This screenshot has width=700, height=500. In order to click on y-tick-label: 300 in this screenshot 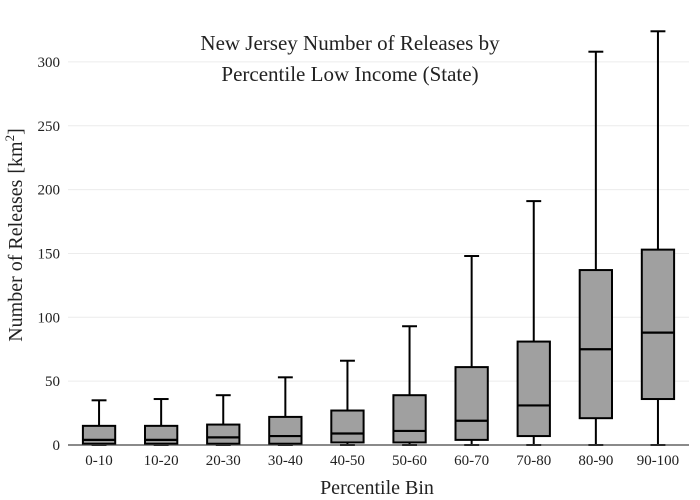, I will do `click(49, 63)`.